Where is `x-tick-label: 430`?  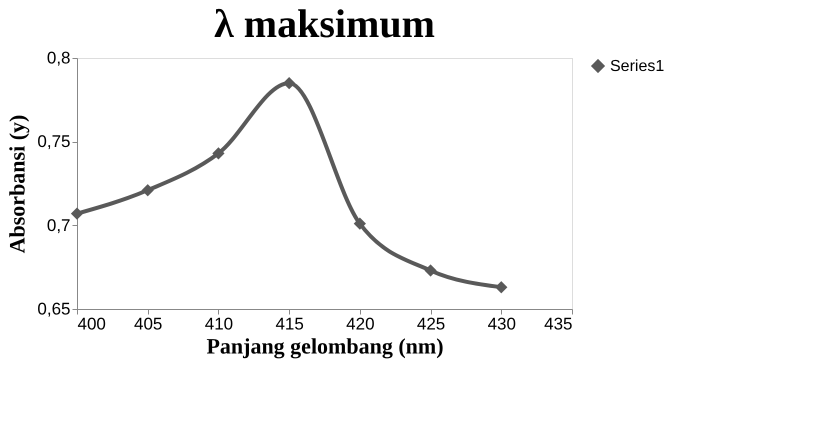 x-tick-label: 430 is located at coordinates (502, 324).